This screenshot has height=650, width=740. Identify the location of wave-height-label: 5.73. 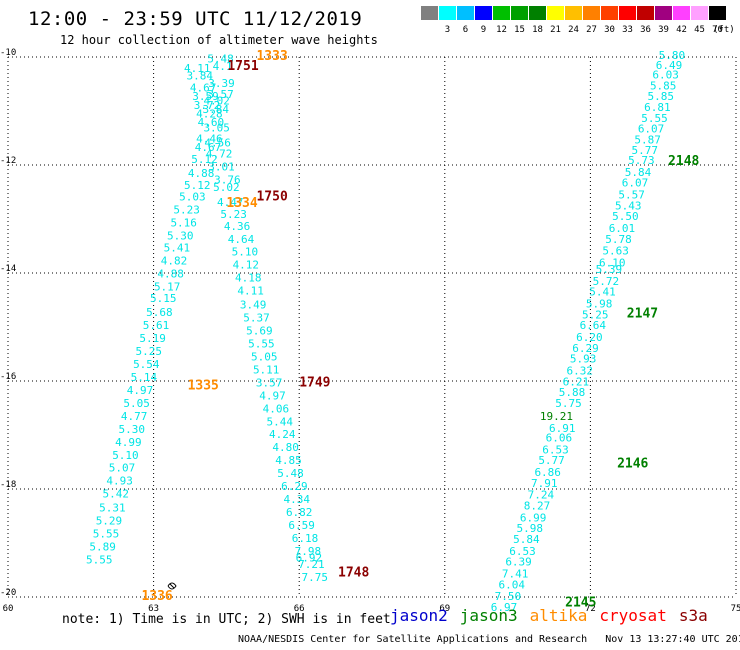
(641, 160).